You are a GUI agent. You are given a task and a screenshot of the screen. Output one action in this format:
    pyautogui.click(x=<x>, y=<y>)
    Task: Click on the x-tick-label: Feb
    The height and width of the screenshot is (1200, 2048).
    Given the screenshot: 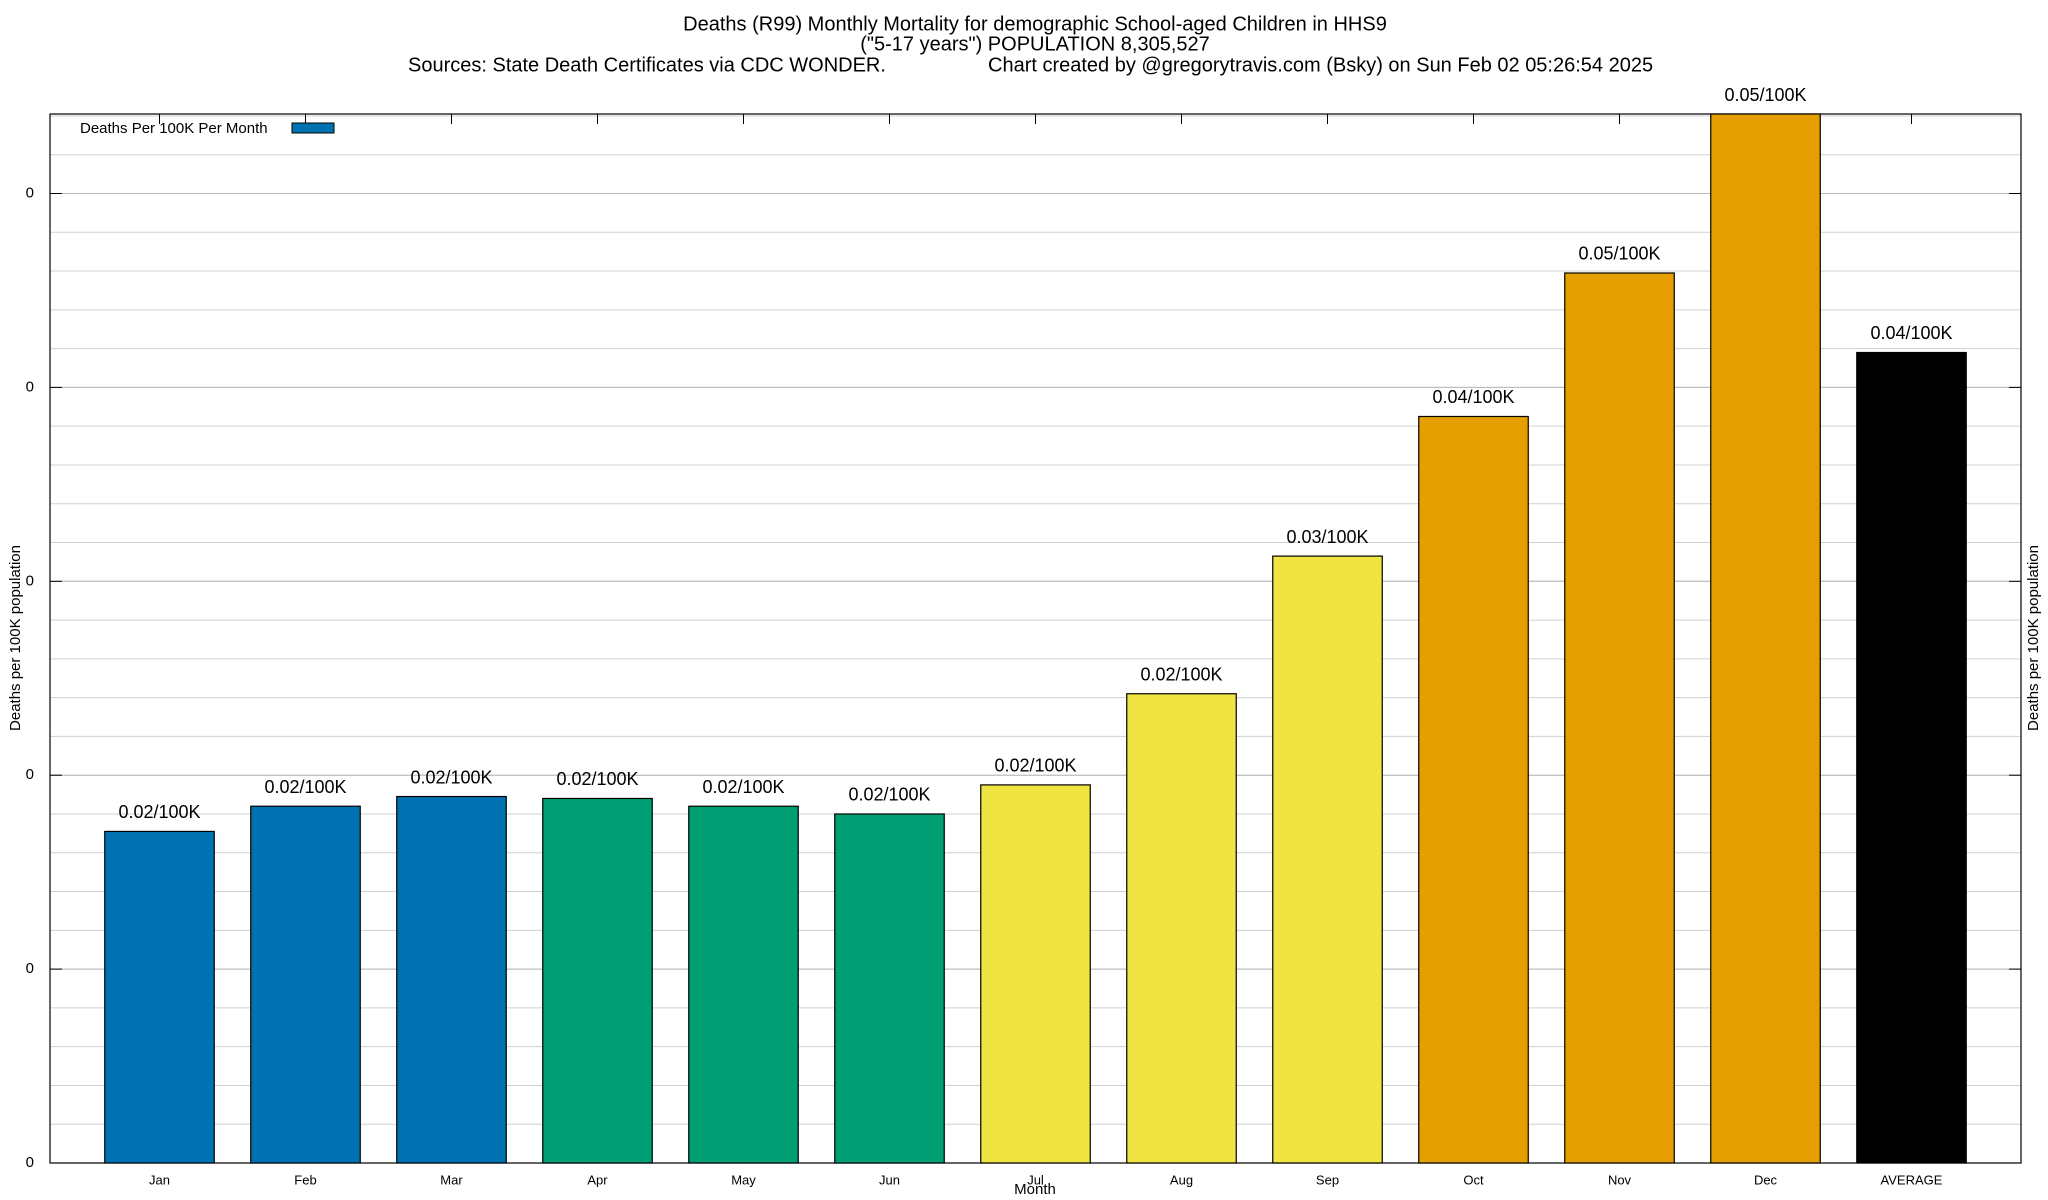 What is the action you would take?
    pyautogui.click(x=305, y=1179)
    